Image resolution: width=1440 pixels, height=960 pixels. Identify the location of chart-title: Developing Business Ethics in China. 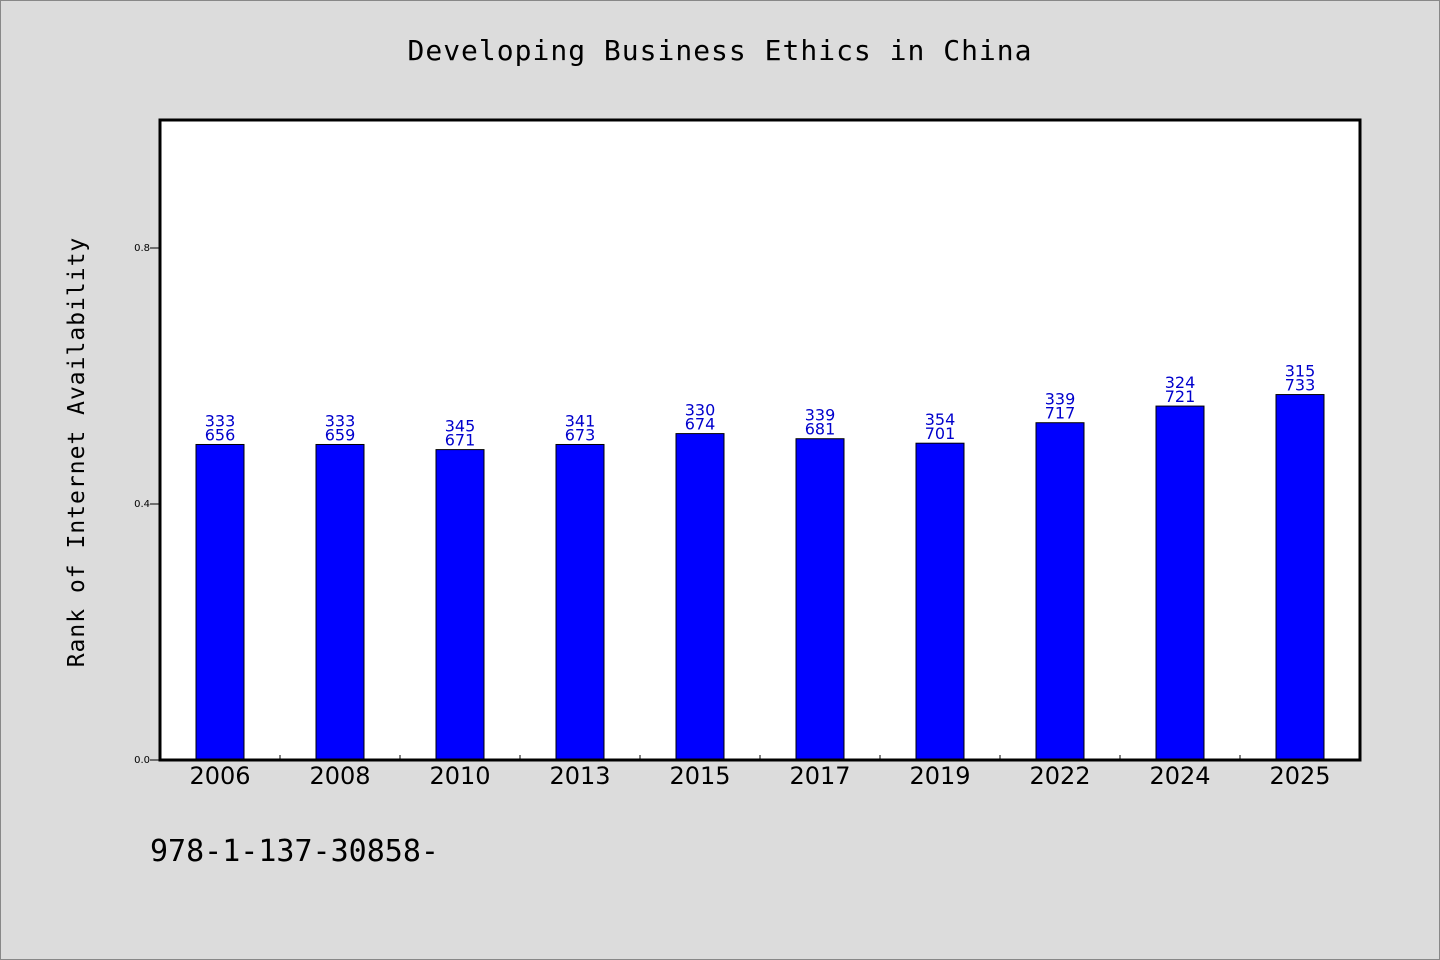
(720, 50).